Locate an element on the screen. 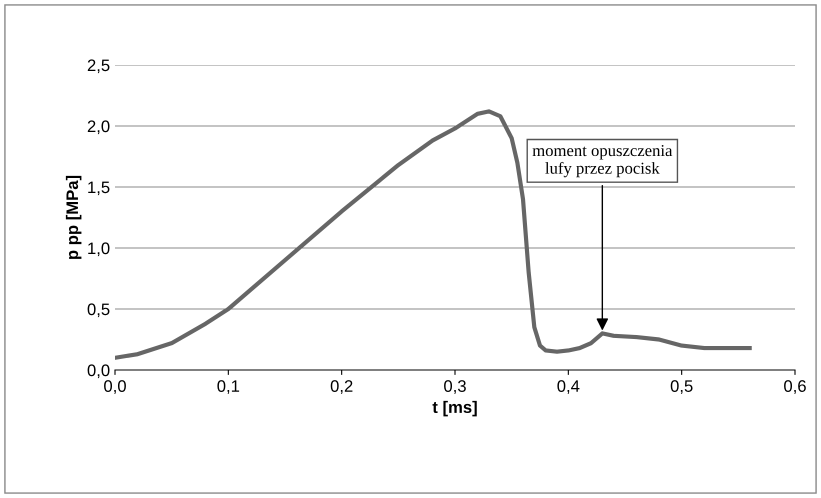 This screenshot has width=821, height=498. y-axis-title: p pp [MPa] is located at coordinates (74, 217).